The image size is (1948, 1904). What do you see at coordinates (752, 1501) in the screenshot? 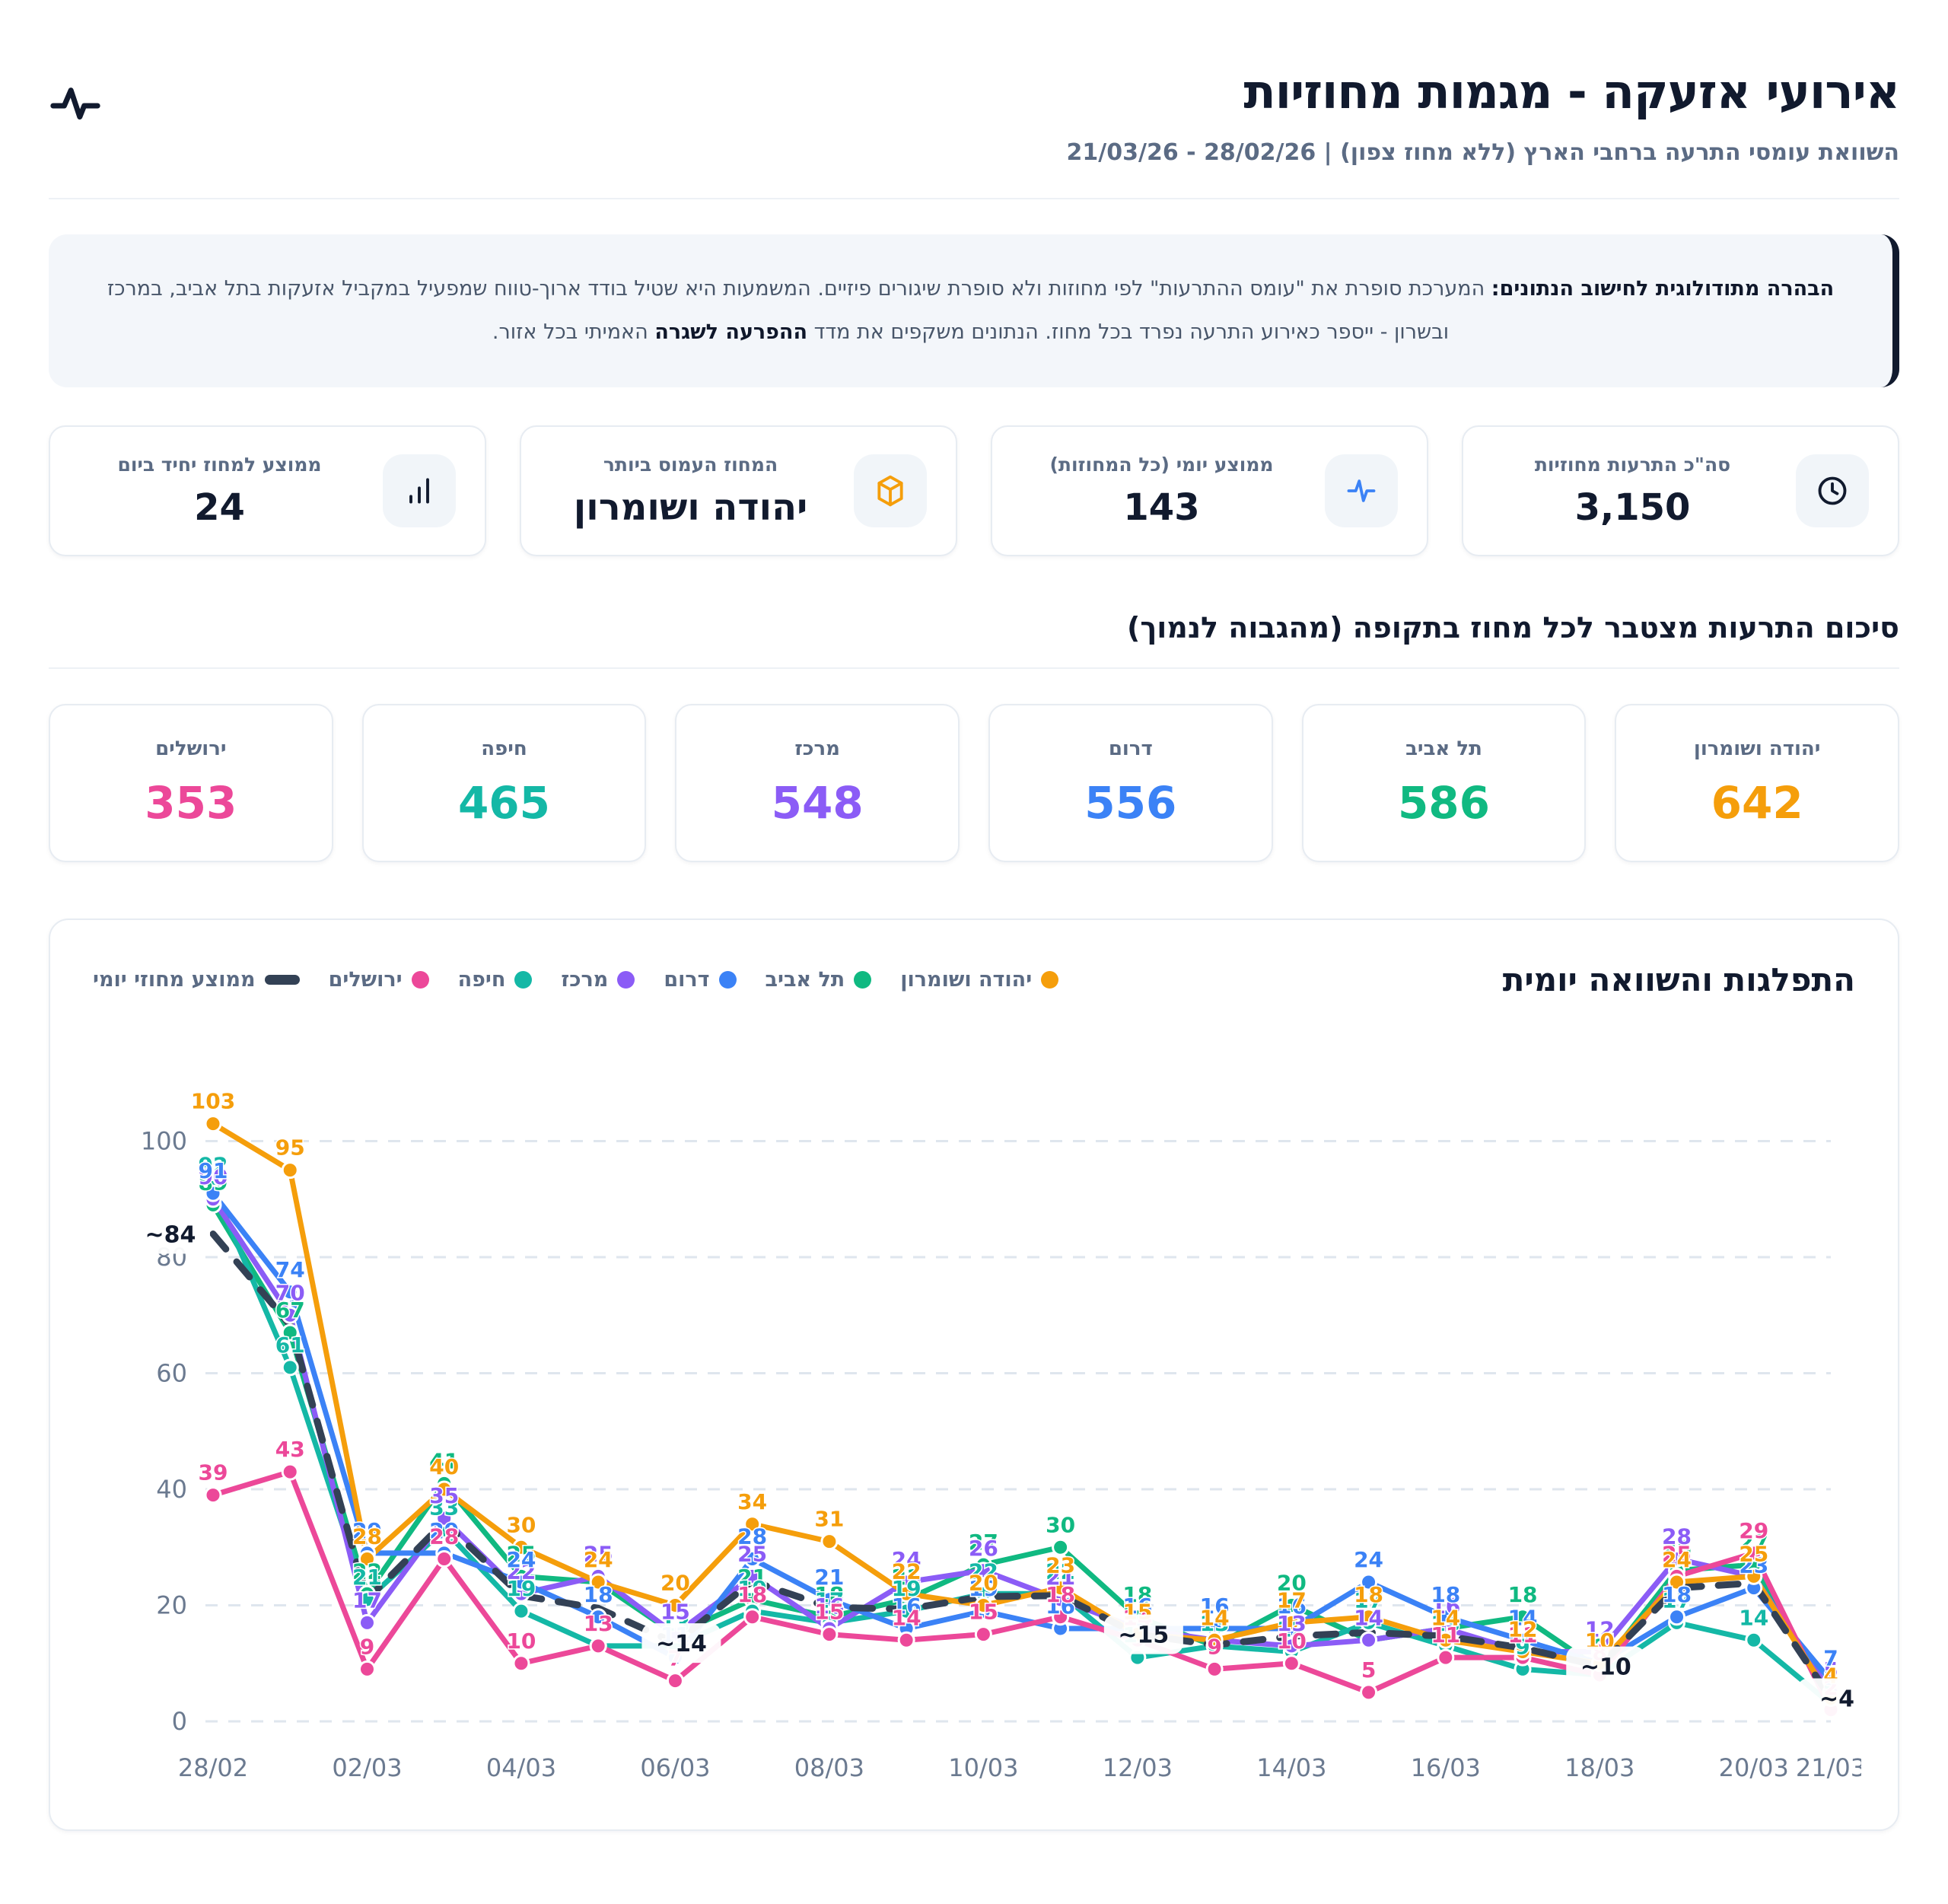
I see `data-label: 34` at bounding box center [752, 1501].